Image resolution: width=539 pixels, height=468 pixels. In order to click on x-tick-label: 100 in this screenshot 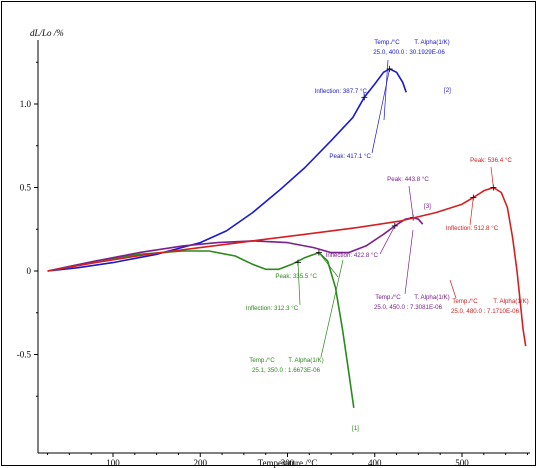, I will do `click(113, 463)`.